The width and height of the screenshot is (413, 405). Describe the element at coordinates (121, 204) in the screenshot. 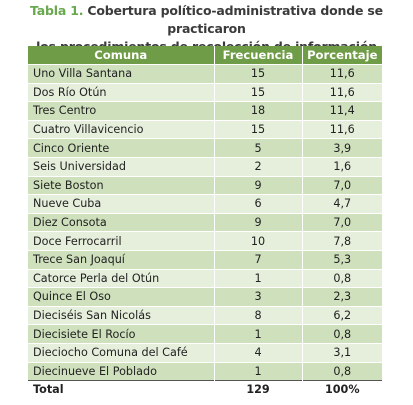

I see `cell-comuna: Nueve Cuba` at that location.